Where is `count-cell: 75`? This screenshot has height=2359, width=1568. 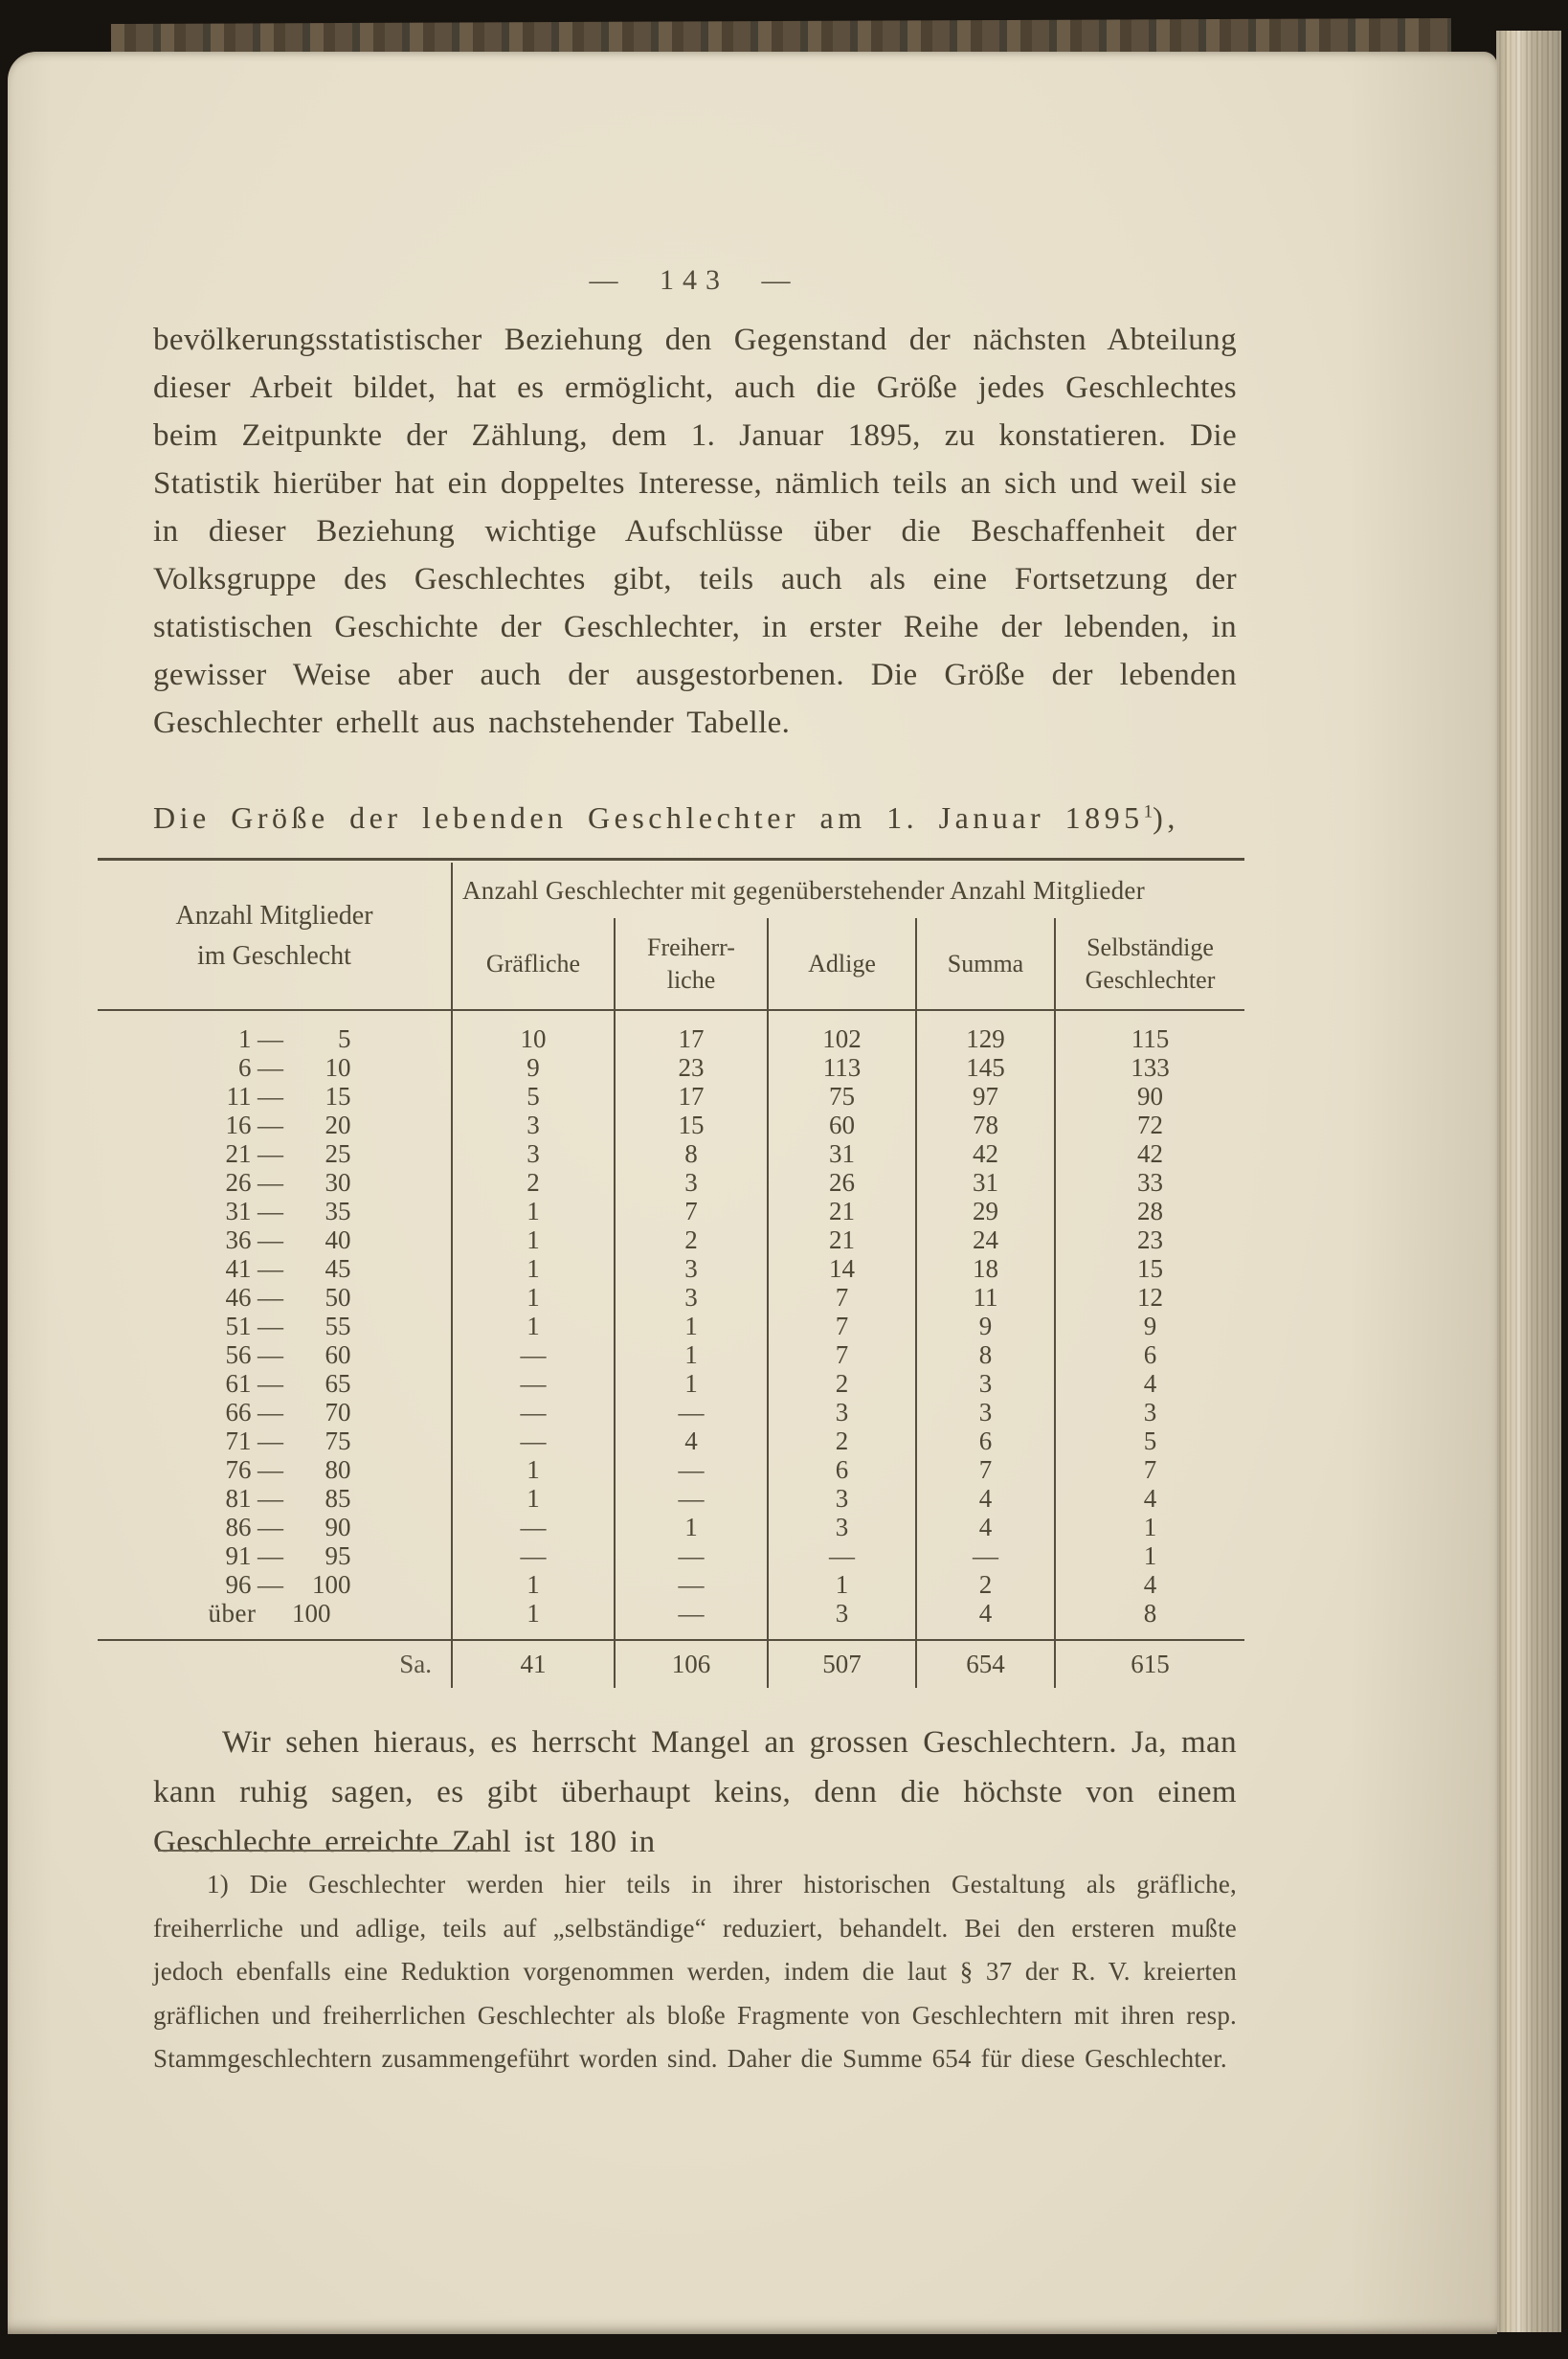 count-cell: 75 is located at coordinates (842, 1097).